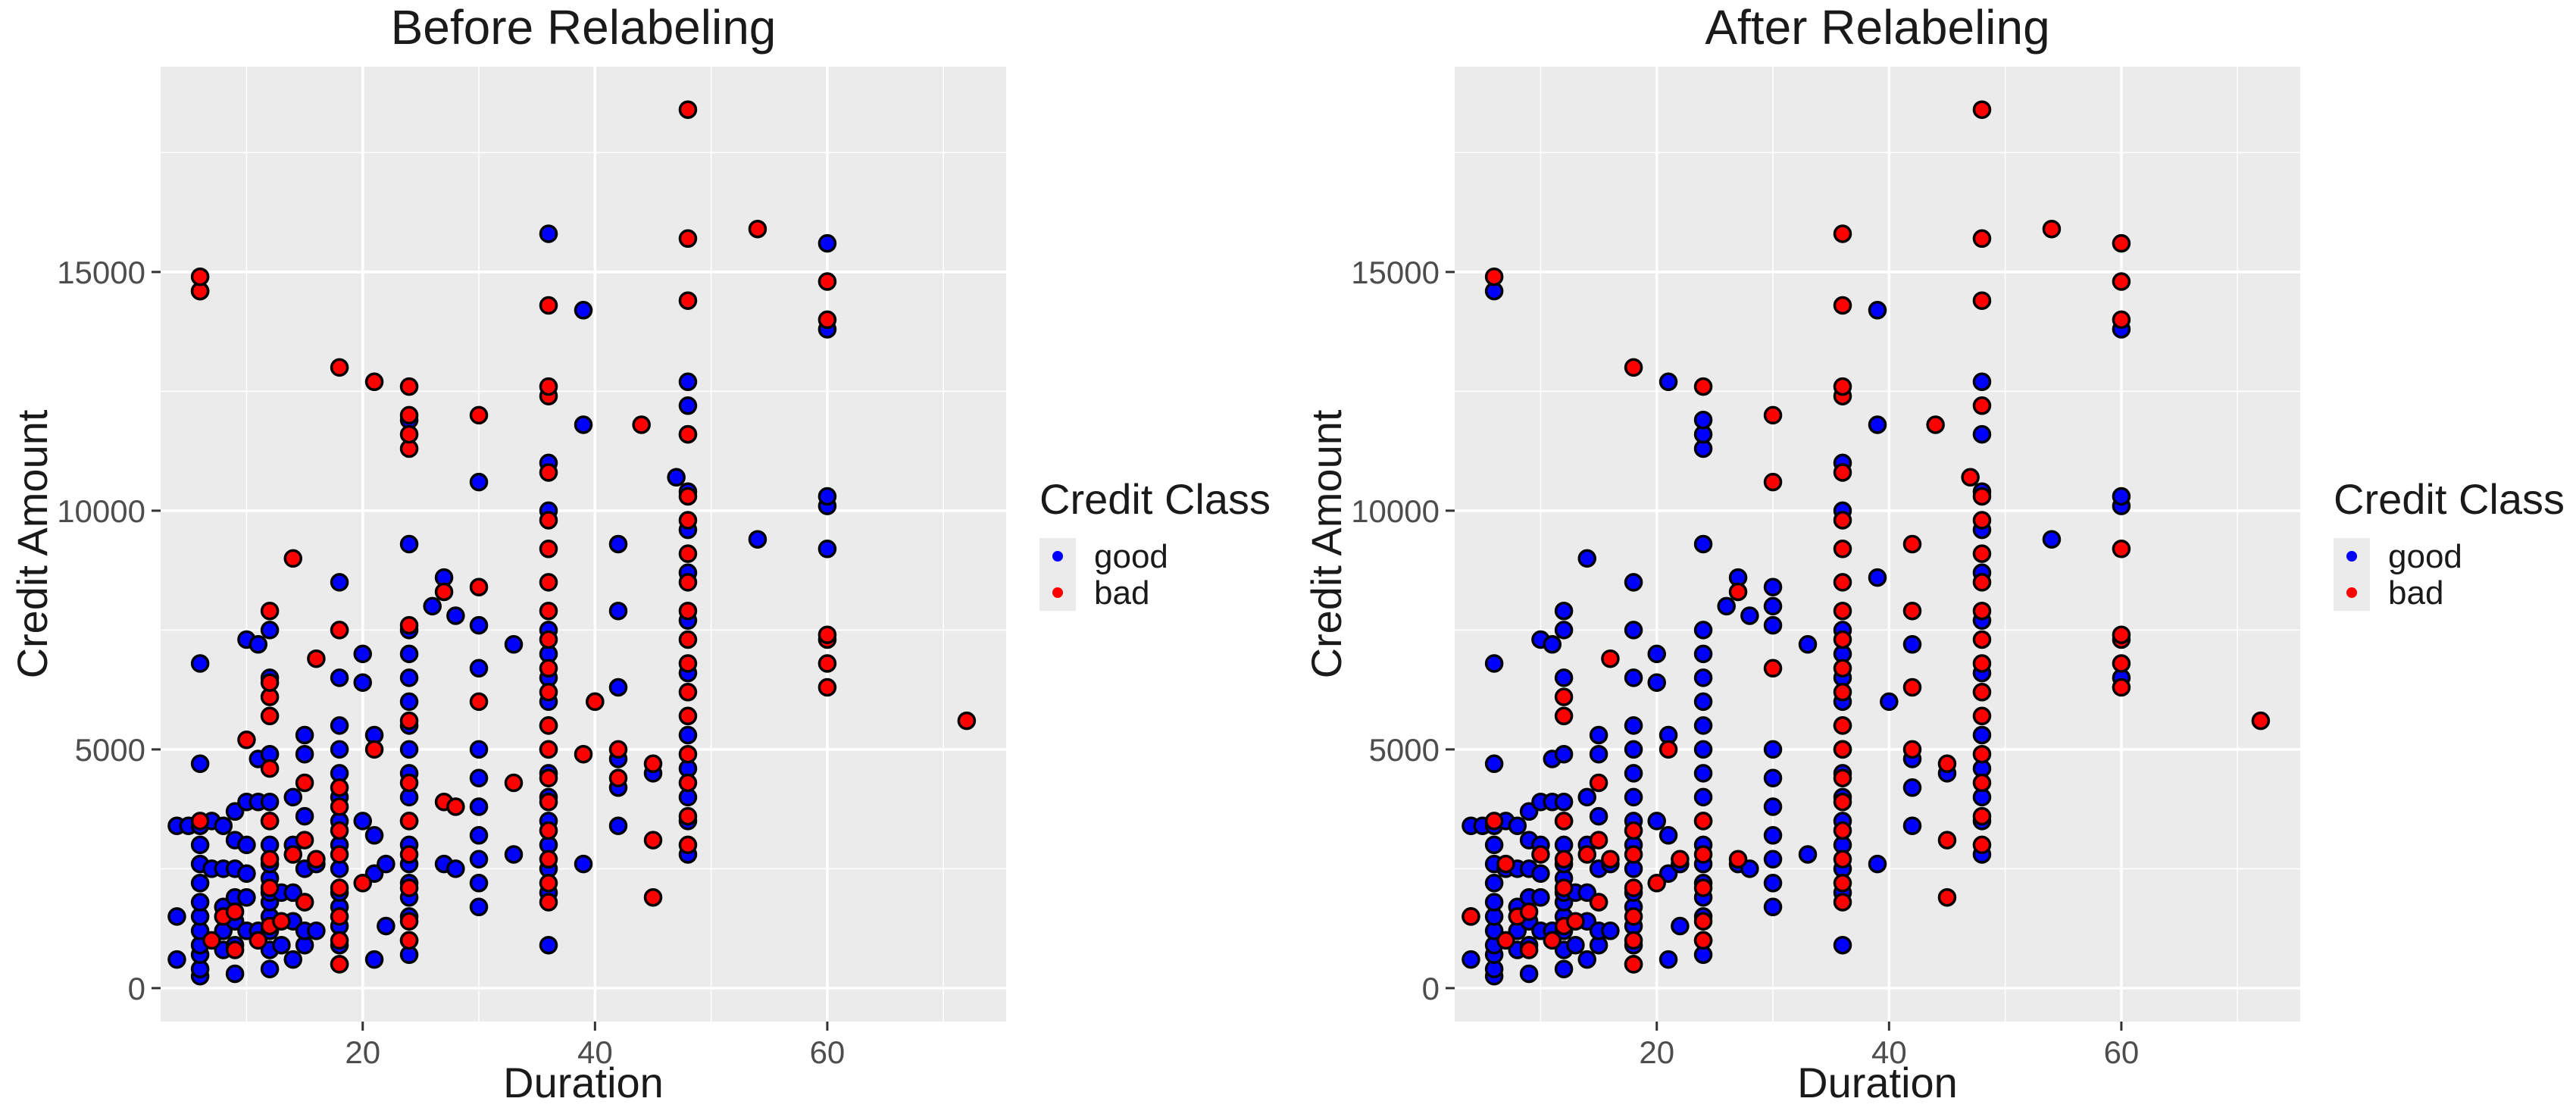  I want to click on legend-title: Credit Class, so click(2449, 499).